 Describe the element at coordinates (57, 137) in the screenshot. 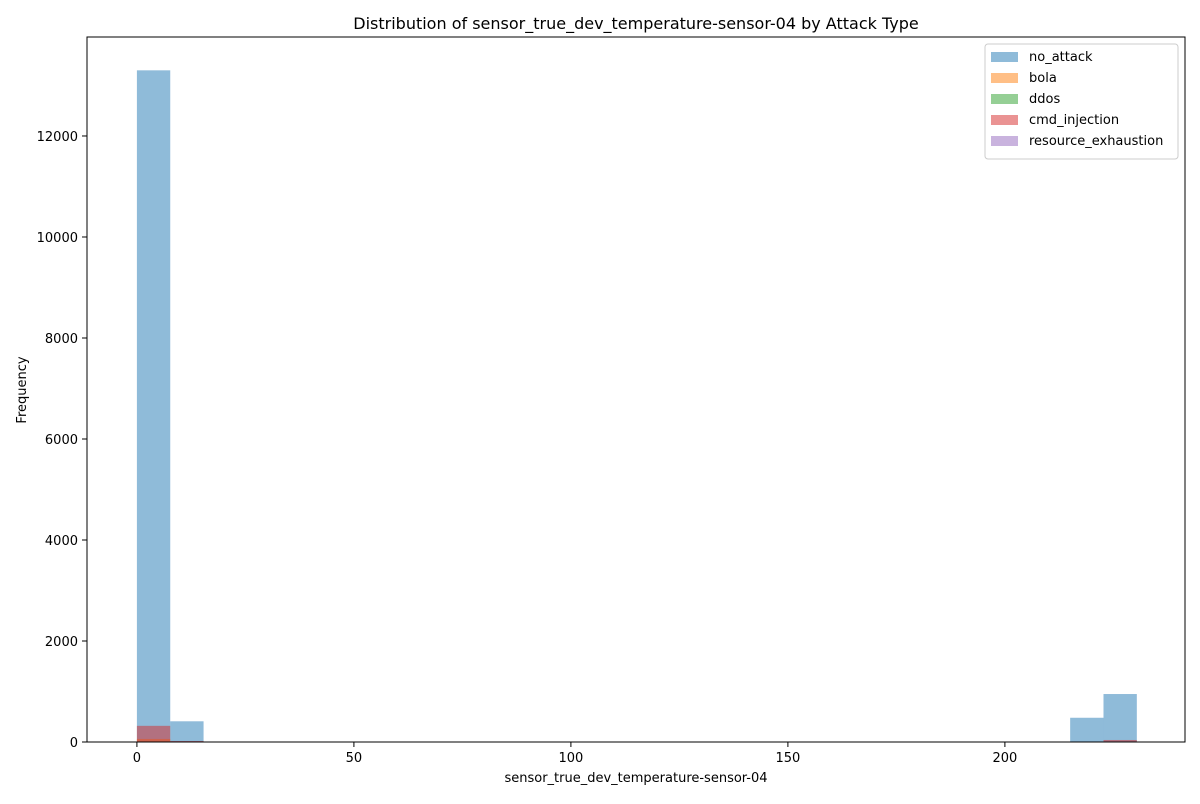

I see `y-tick-label: 12000` at that location.